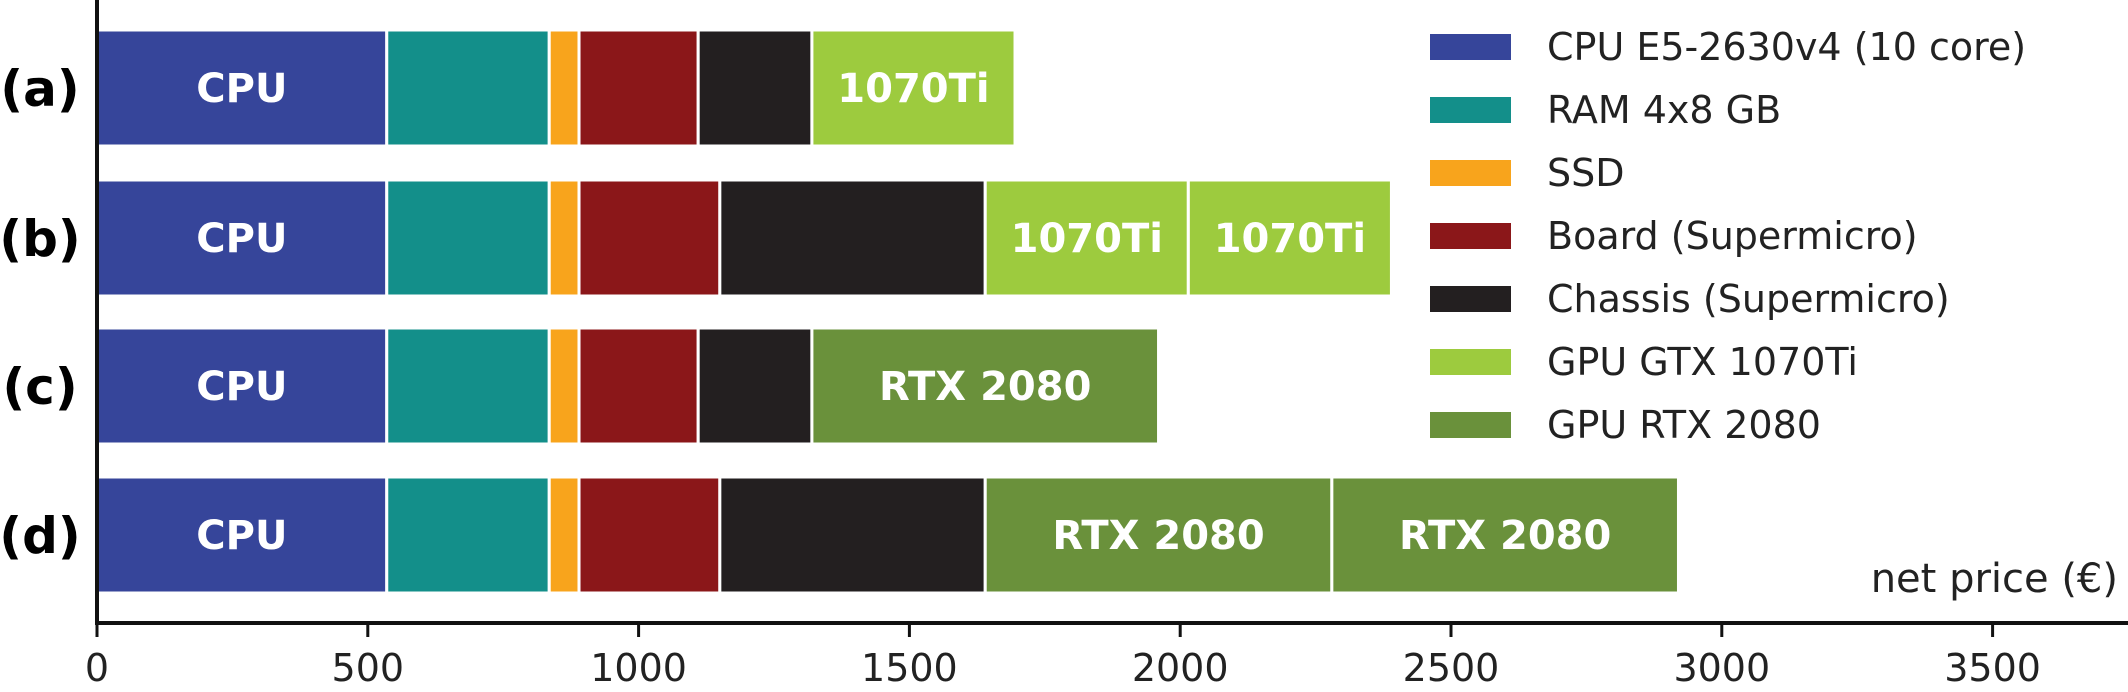  I want to click on legend-swatch-ram, so click(1470, 110).